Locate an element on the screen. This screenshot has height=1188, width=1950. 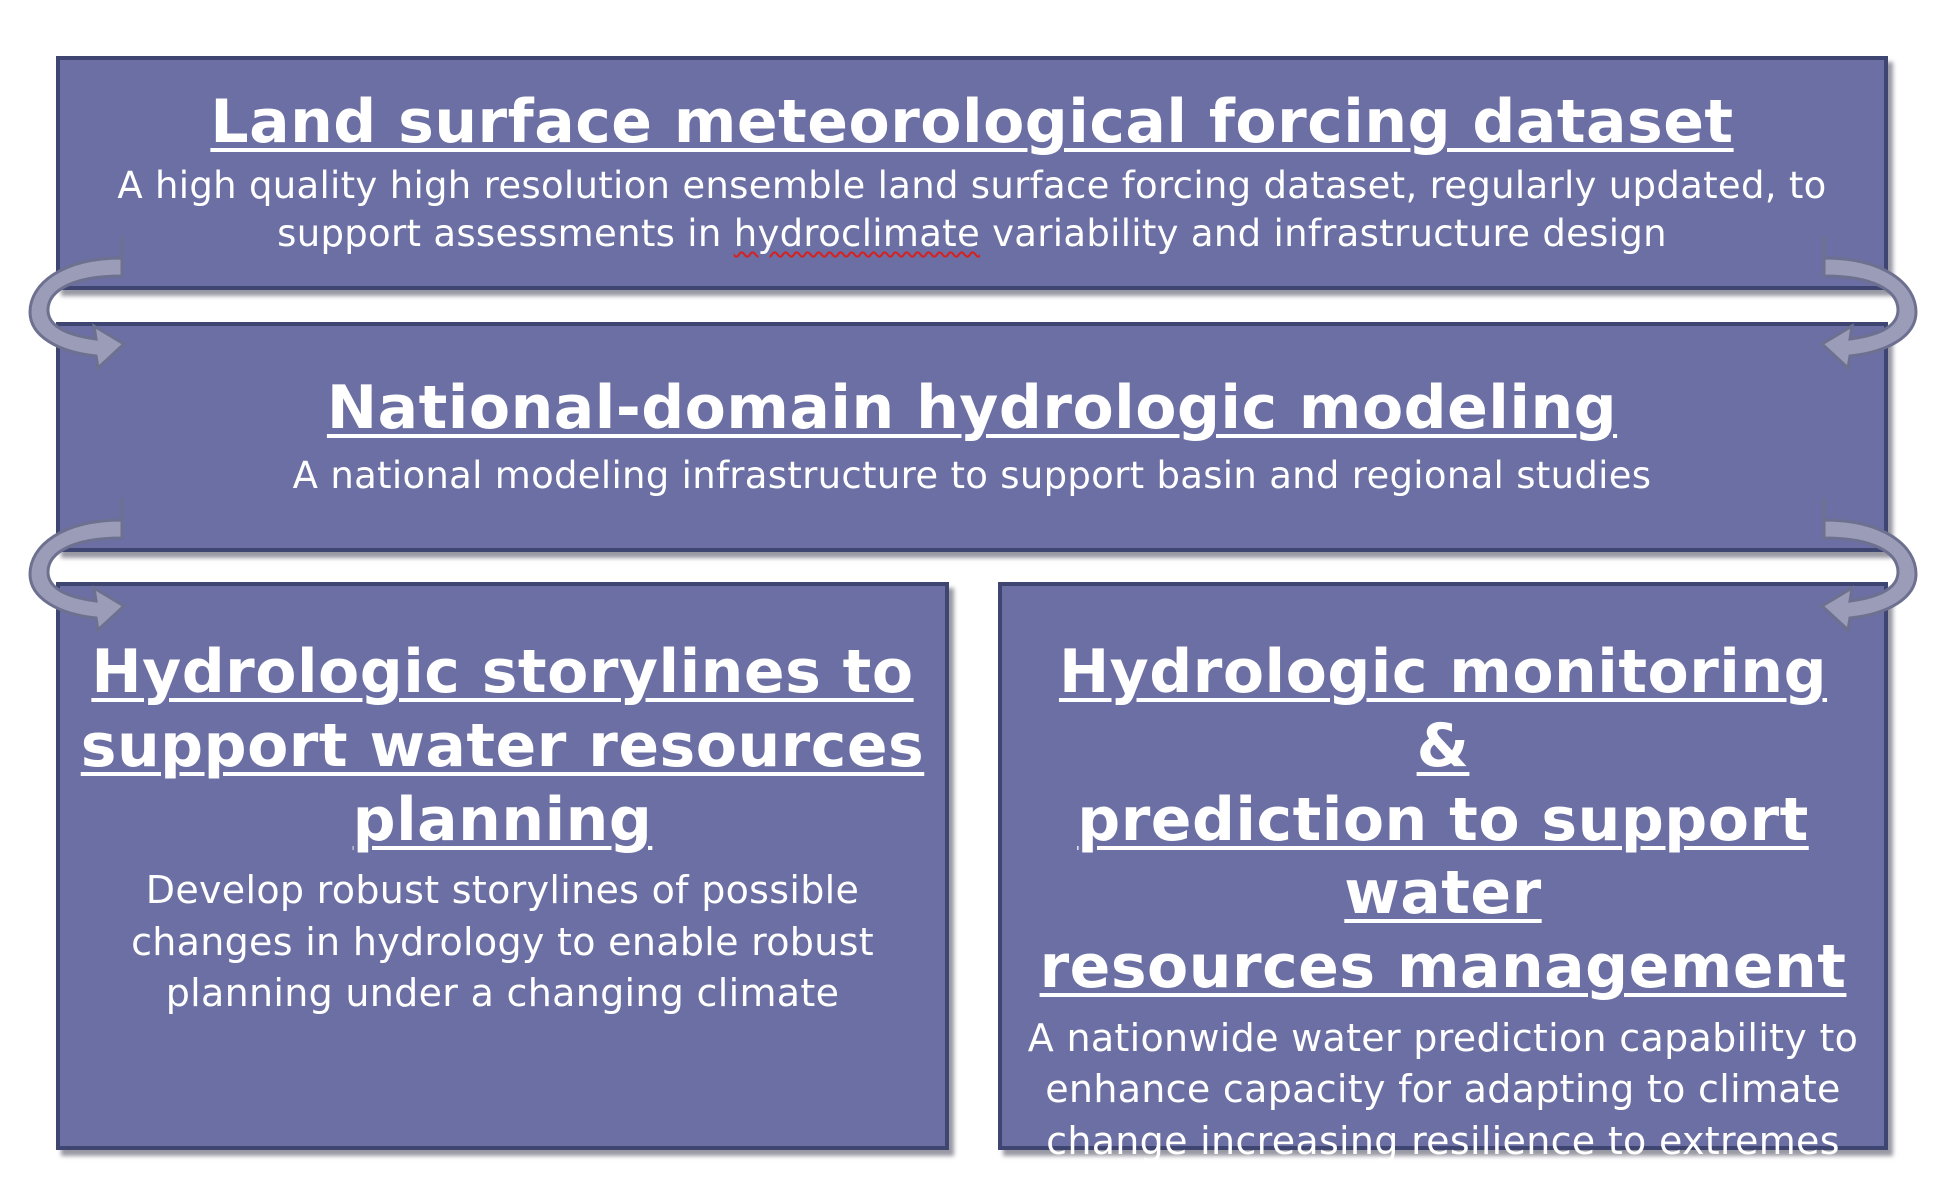
monitoring-title-line1: Hydrologic monitoring & is located at coordinates (1443, 709).